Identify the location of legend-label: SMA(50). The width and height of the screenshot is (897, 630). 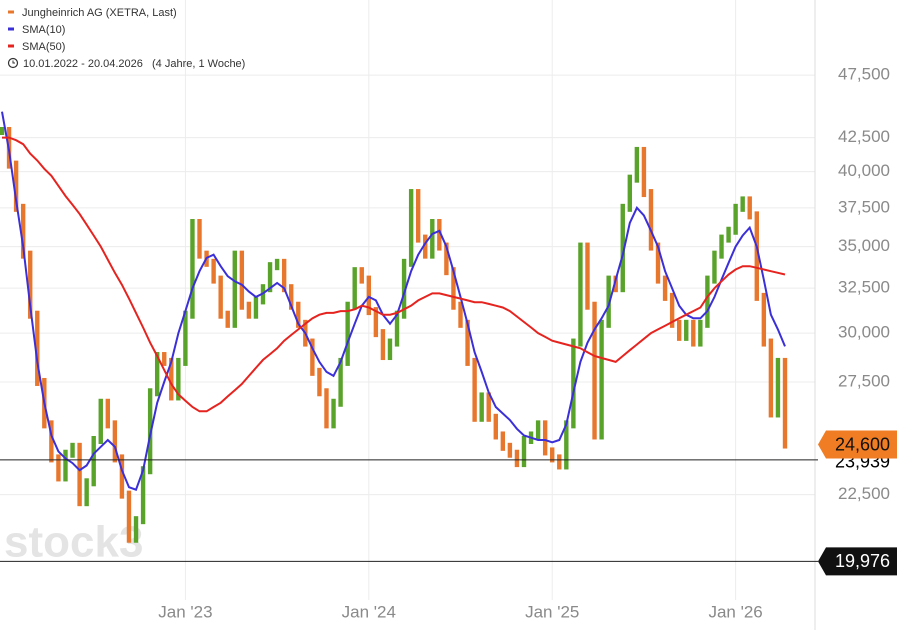
(43, 47).